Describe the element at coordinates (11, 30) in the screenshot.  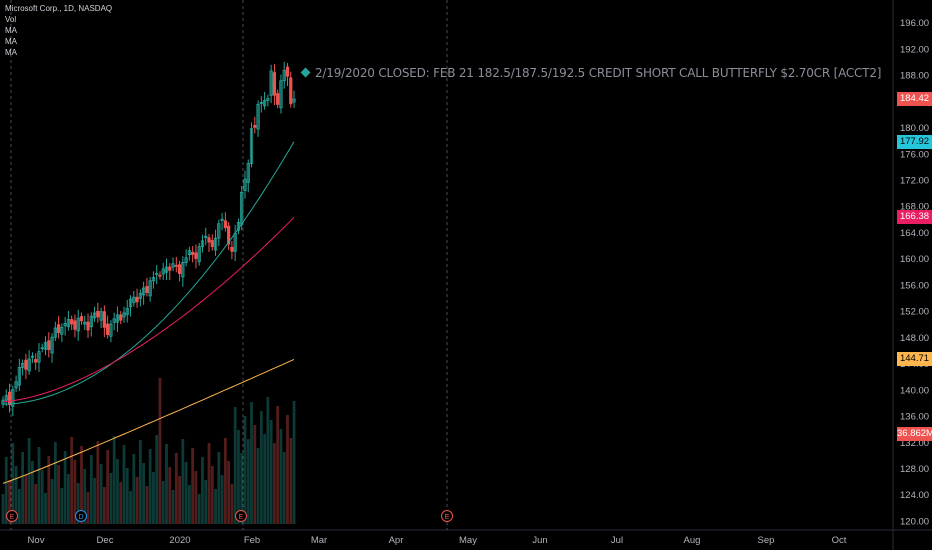
I see `legend-ma-1: MA` at that location.